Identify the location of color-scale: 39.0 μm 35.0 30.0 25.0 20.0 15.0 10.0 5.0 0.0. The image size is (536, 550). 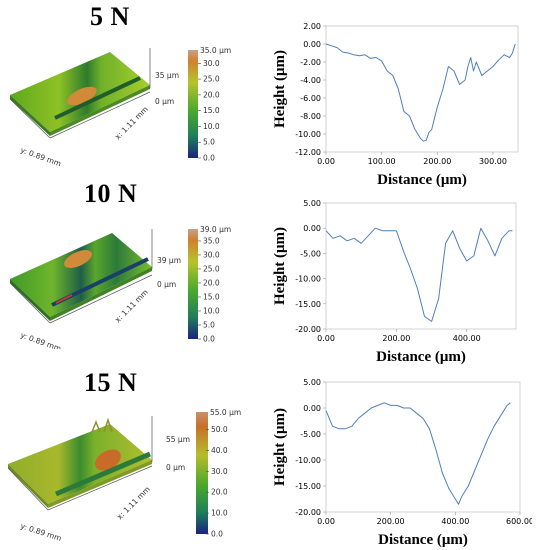
(209, 284).